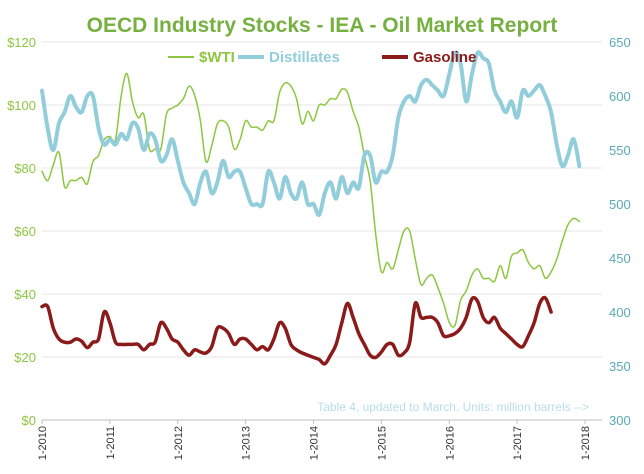 This screenshot has width=644, height=474. I want to click on series-line-gasoline, so click(296, 330).